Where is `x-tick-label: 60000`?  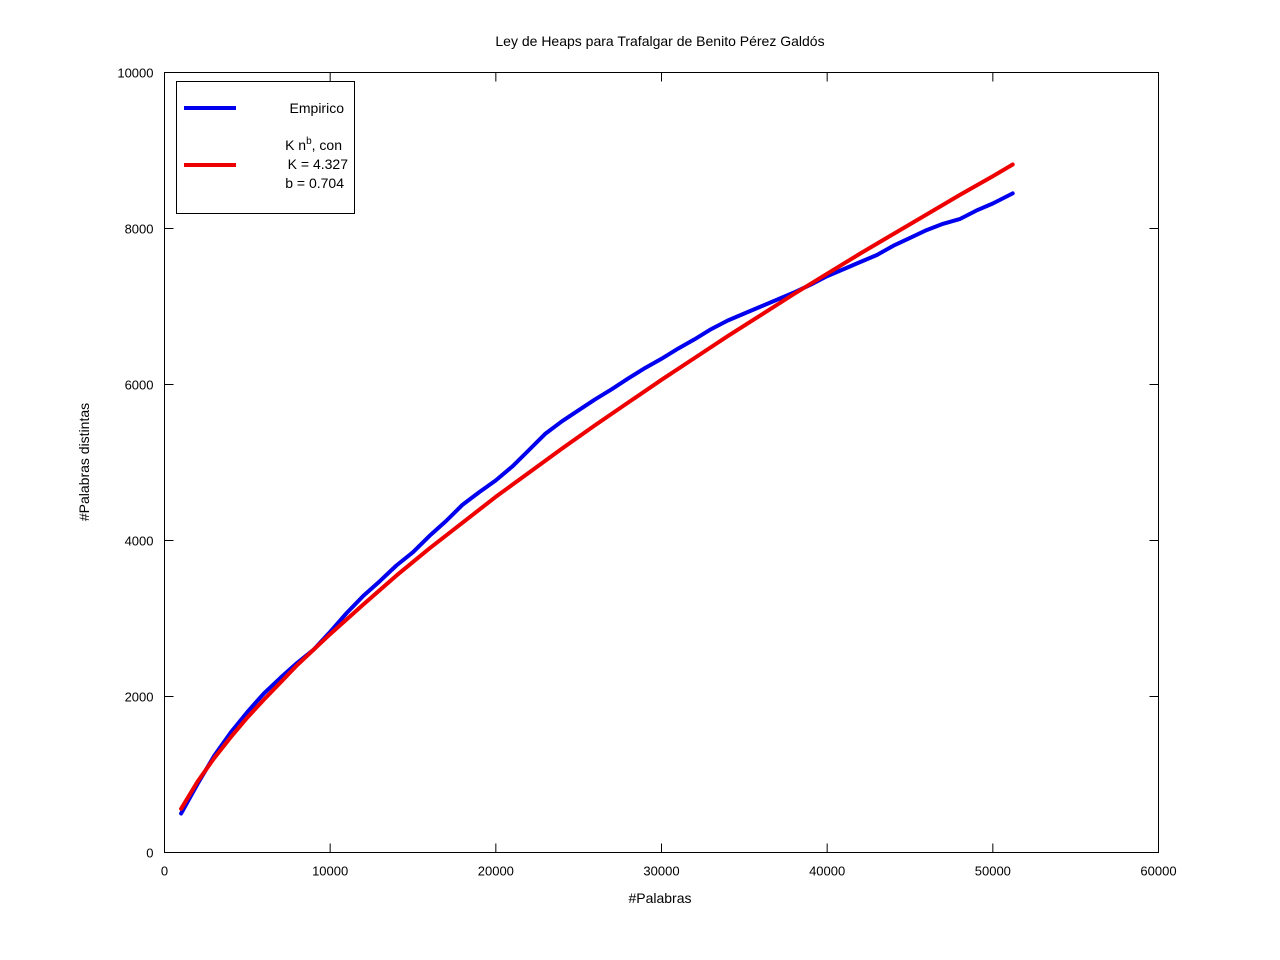
x-tick-label: 60000 is located at coordinates (1158, 871).